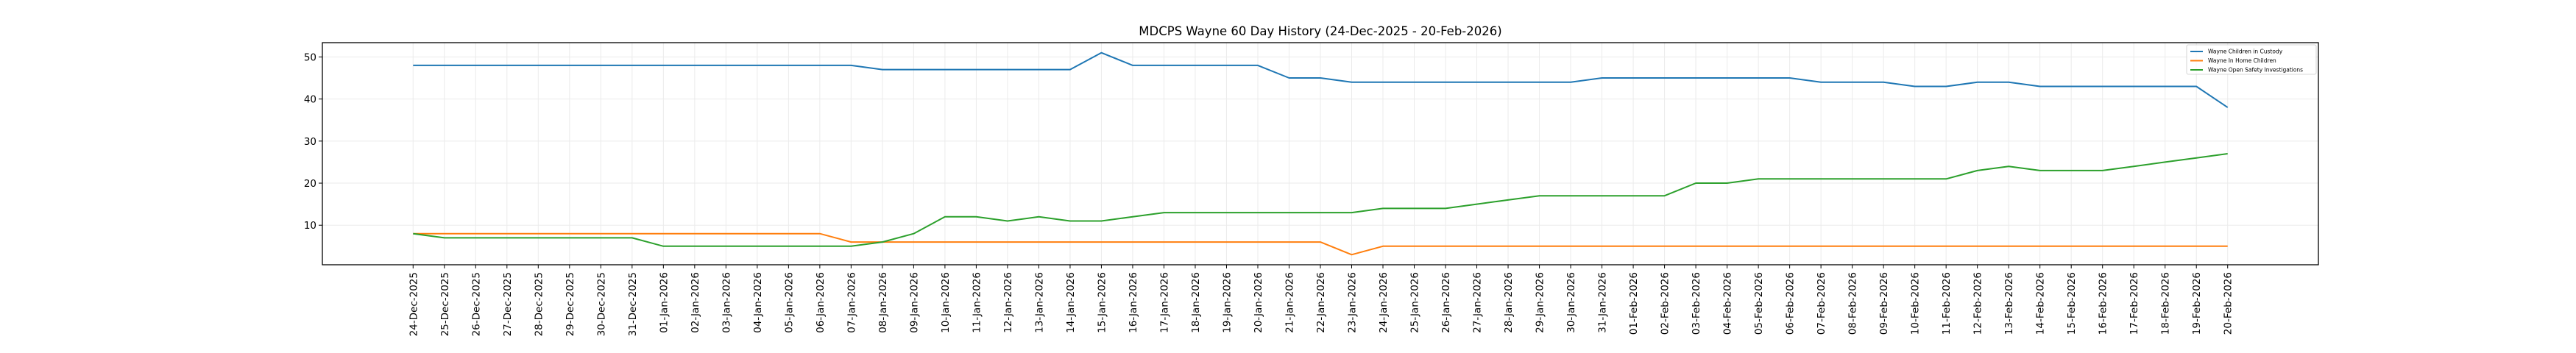 This screenshot has width=2576, height=353. I want to click on x-tick-label: 16-Feb-2026, so click(2103, 303).